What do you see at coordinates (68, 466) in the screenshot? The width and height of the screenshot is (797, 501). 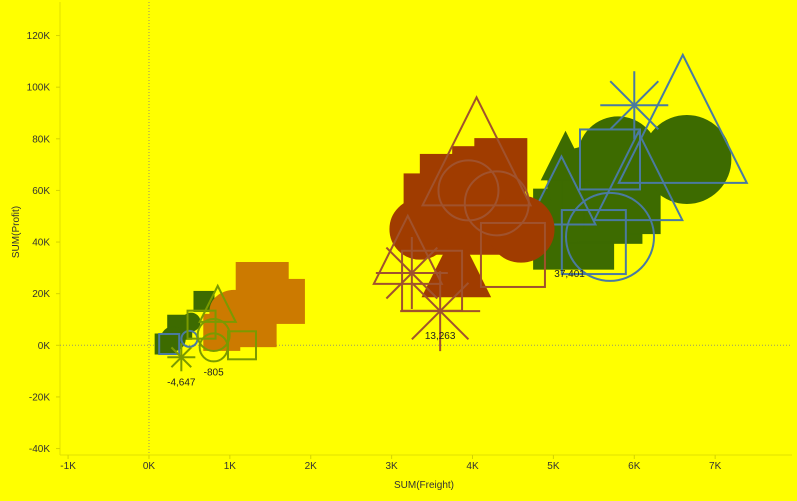 I see `x-tick-label: -1K` at bounding box center [68, 466].